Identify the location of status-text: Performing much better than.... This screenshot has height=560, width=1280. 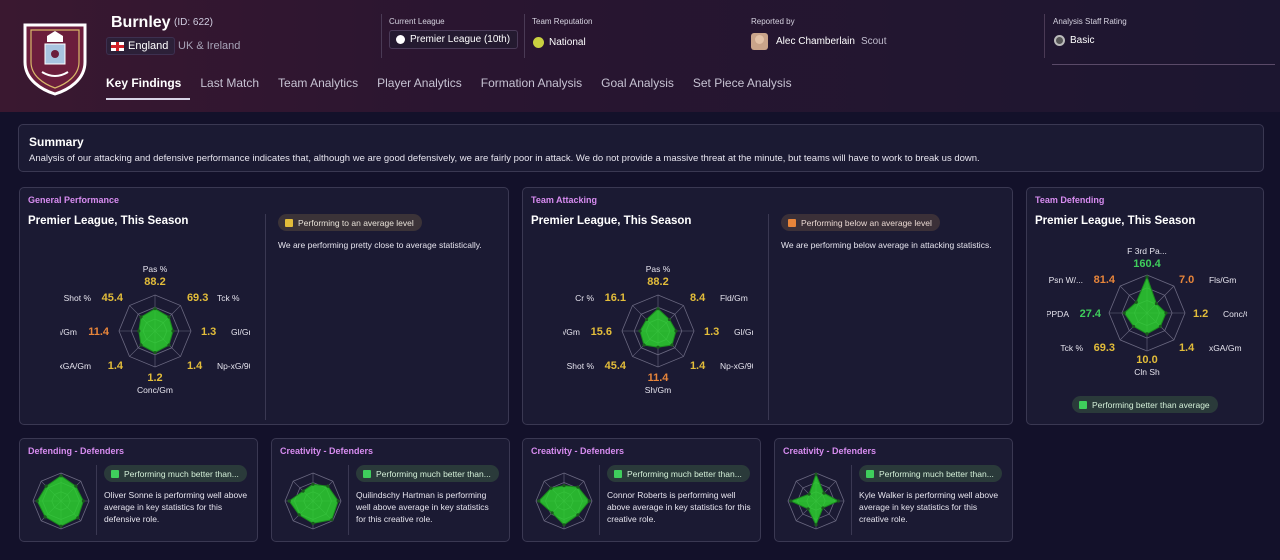
(684, 473).